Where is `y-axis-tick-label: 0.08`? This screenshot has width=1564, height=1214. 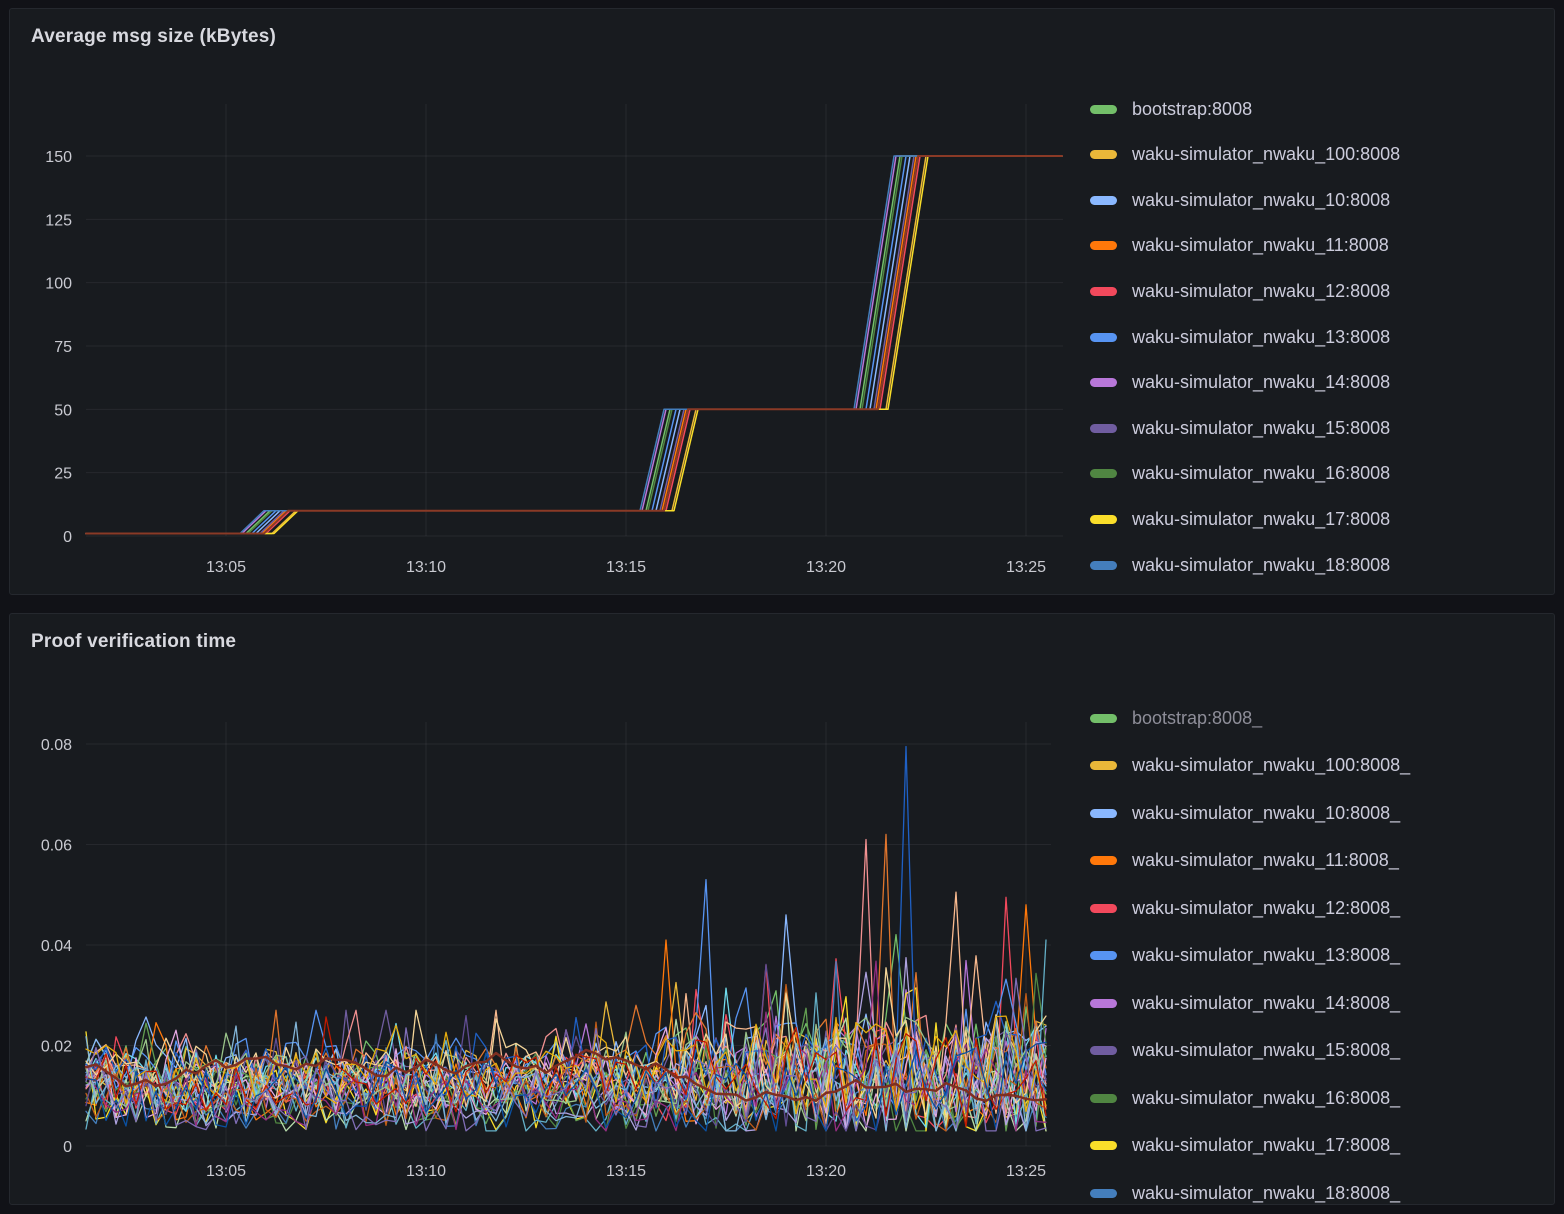 y-axis-tick-label: 0.08 is located at coordinates (56, 745).